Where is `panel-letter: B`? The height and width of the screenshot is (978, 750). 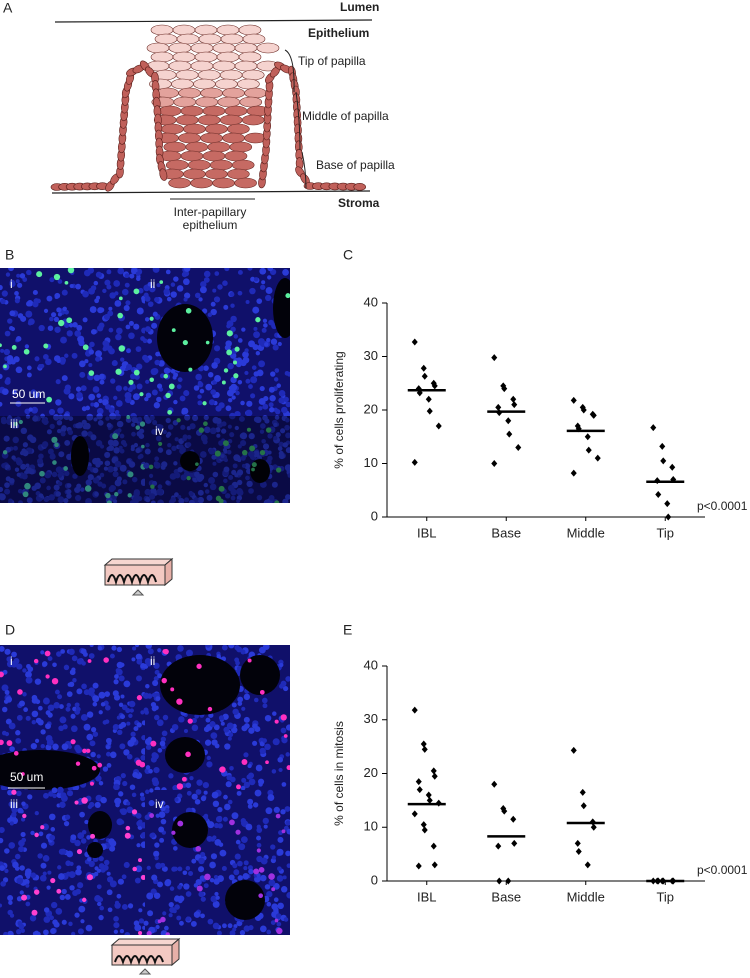 panel-letter: B is located at coordinates (9, 255).